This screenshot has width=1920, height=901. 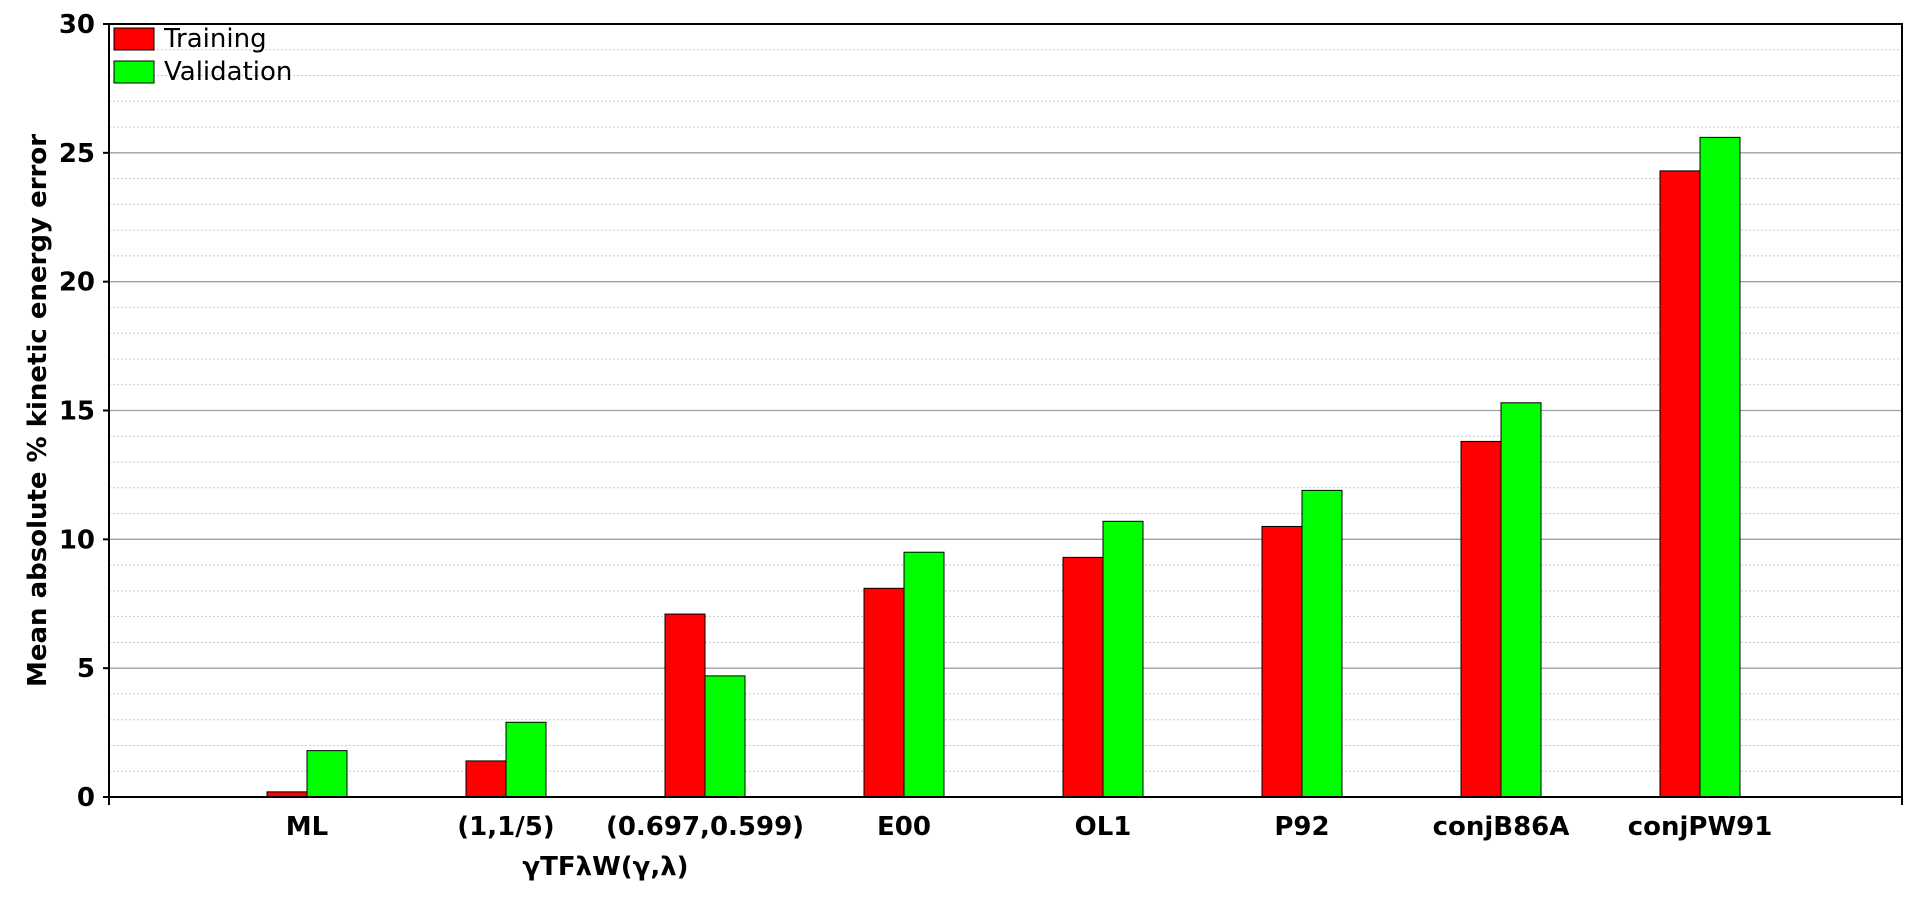 I want to click on y-tick-label: 0, so click(x=86, y=798).